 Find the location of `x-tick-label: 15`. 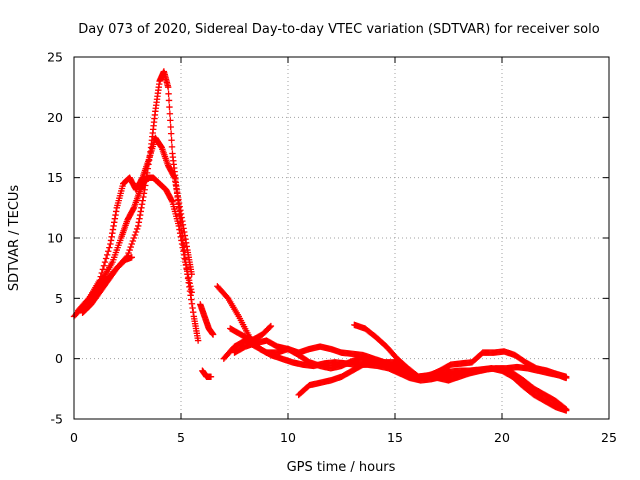

x-tick-label: 15 is located at coordinates (395, 437).